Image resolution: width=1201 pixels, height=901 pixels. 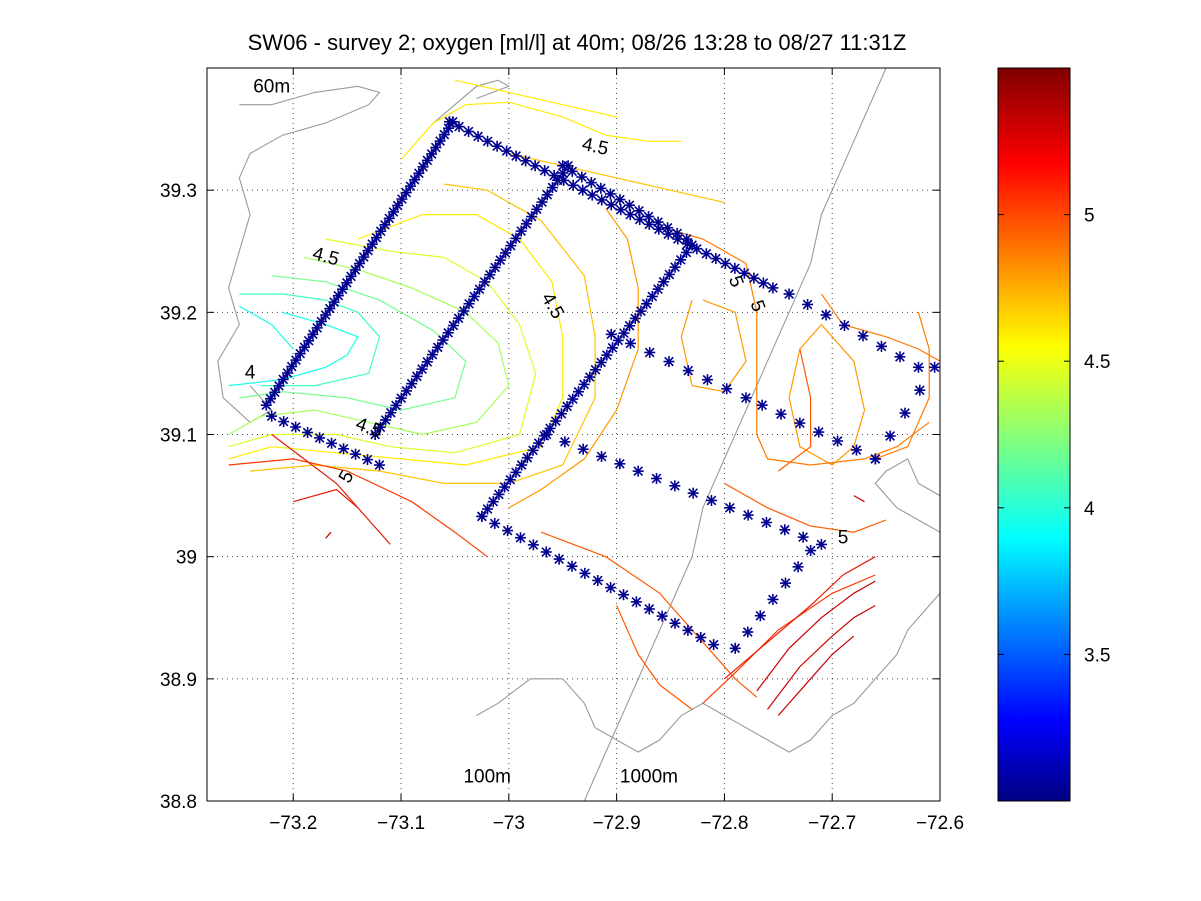 What do you see at coordinates (1034, 434) in the screenshot?
I see `colorbar-gradient` at bounding box center [1034, 434].